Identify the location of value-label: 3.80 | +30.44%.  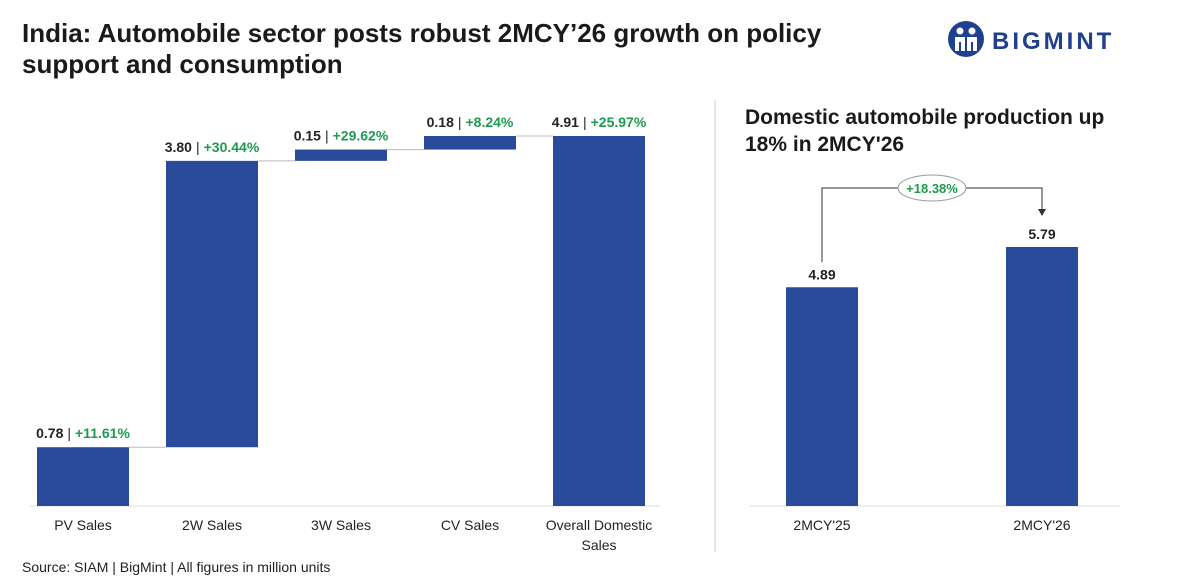
(212, 147).